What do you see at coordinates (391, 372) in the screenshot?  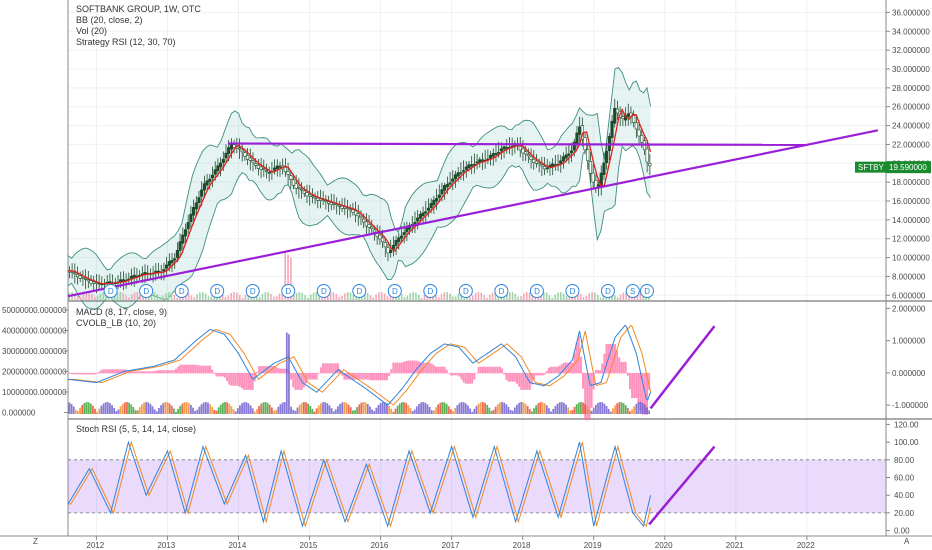 I see `macd-pane` at bounding box center [391, 372].